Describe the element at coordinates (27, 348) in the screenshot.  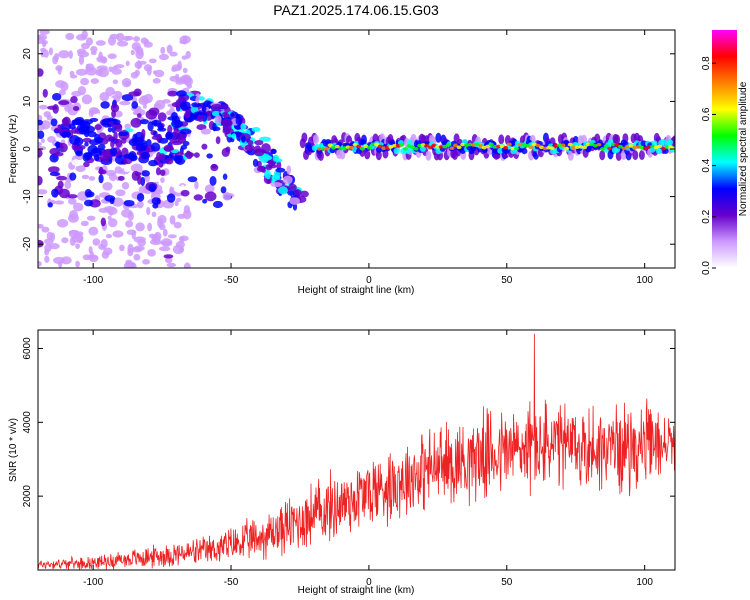
I see `y-tick-label: 6000` at that location.